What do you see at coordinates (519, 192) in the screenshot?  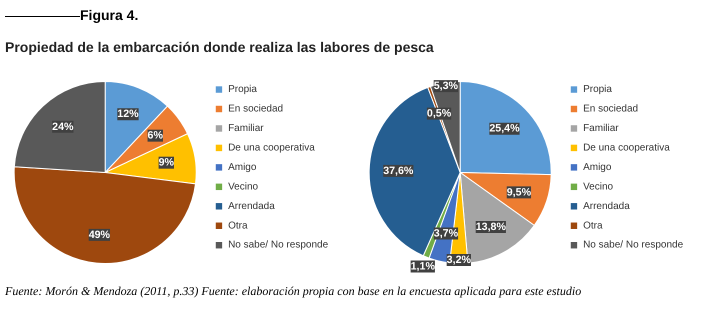 I see `data-label: 9,5%` at bounding box center [519, 192].